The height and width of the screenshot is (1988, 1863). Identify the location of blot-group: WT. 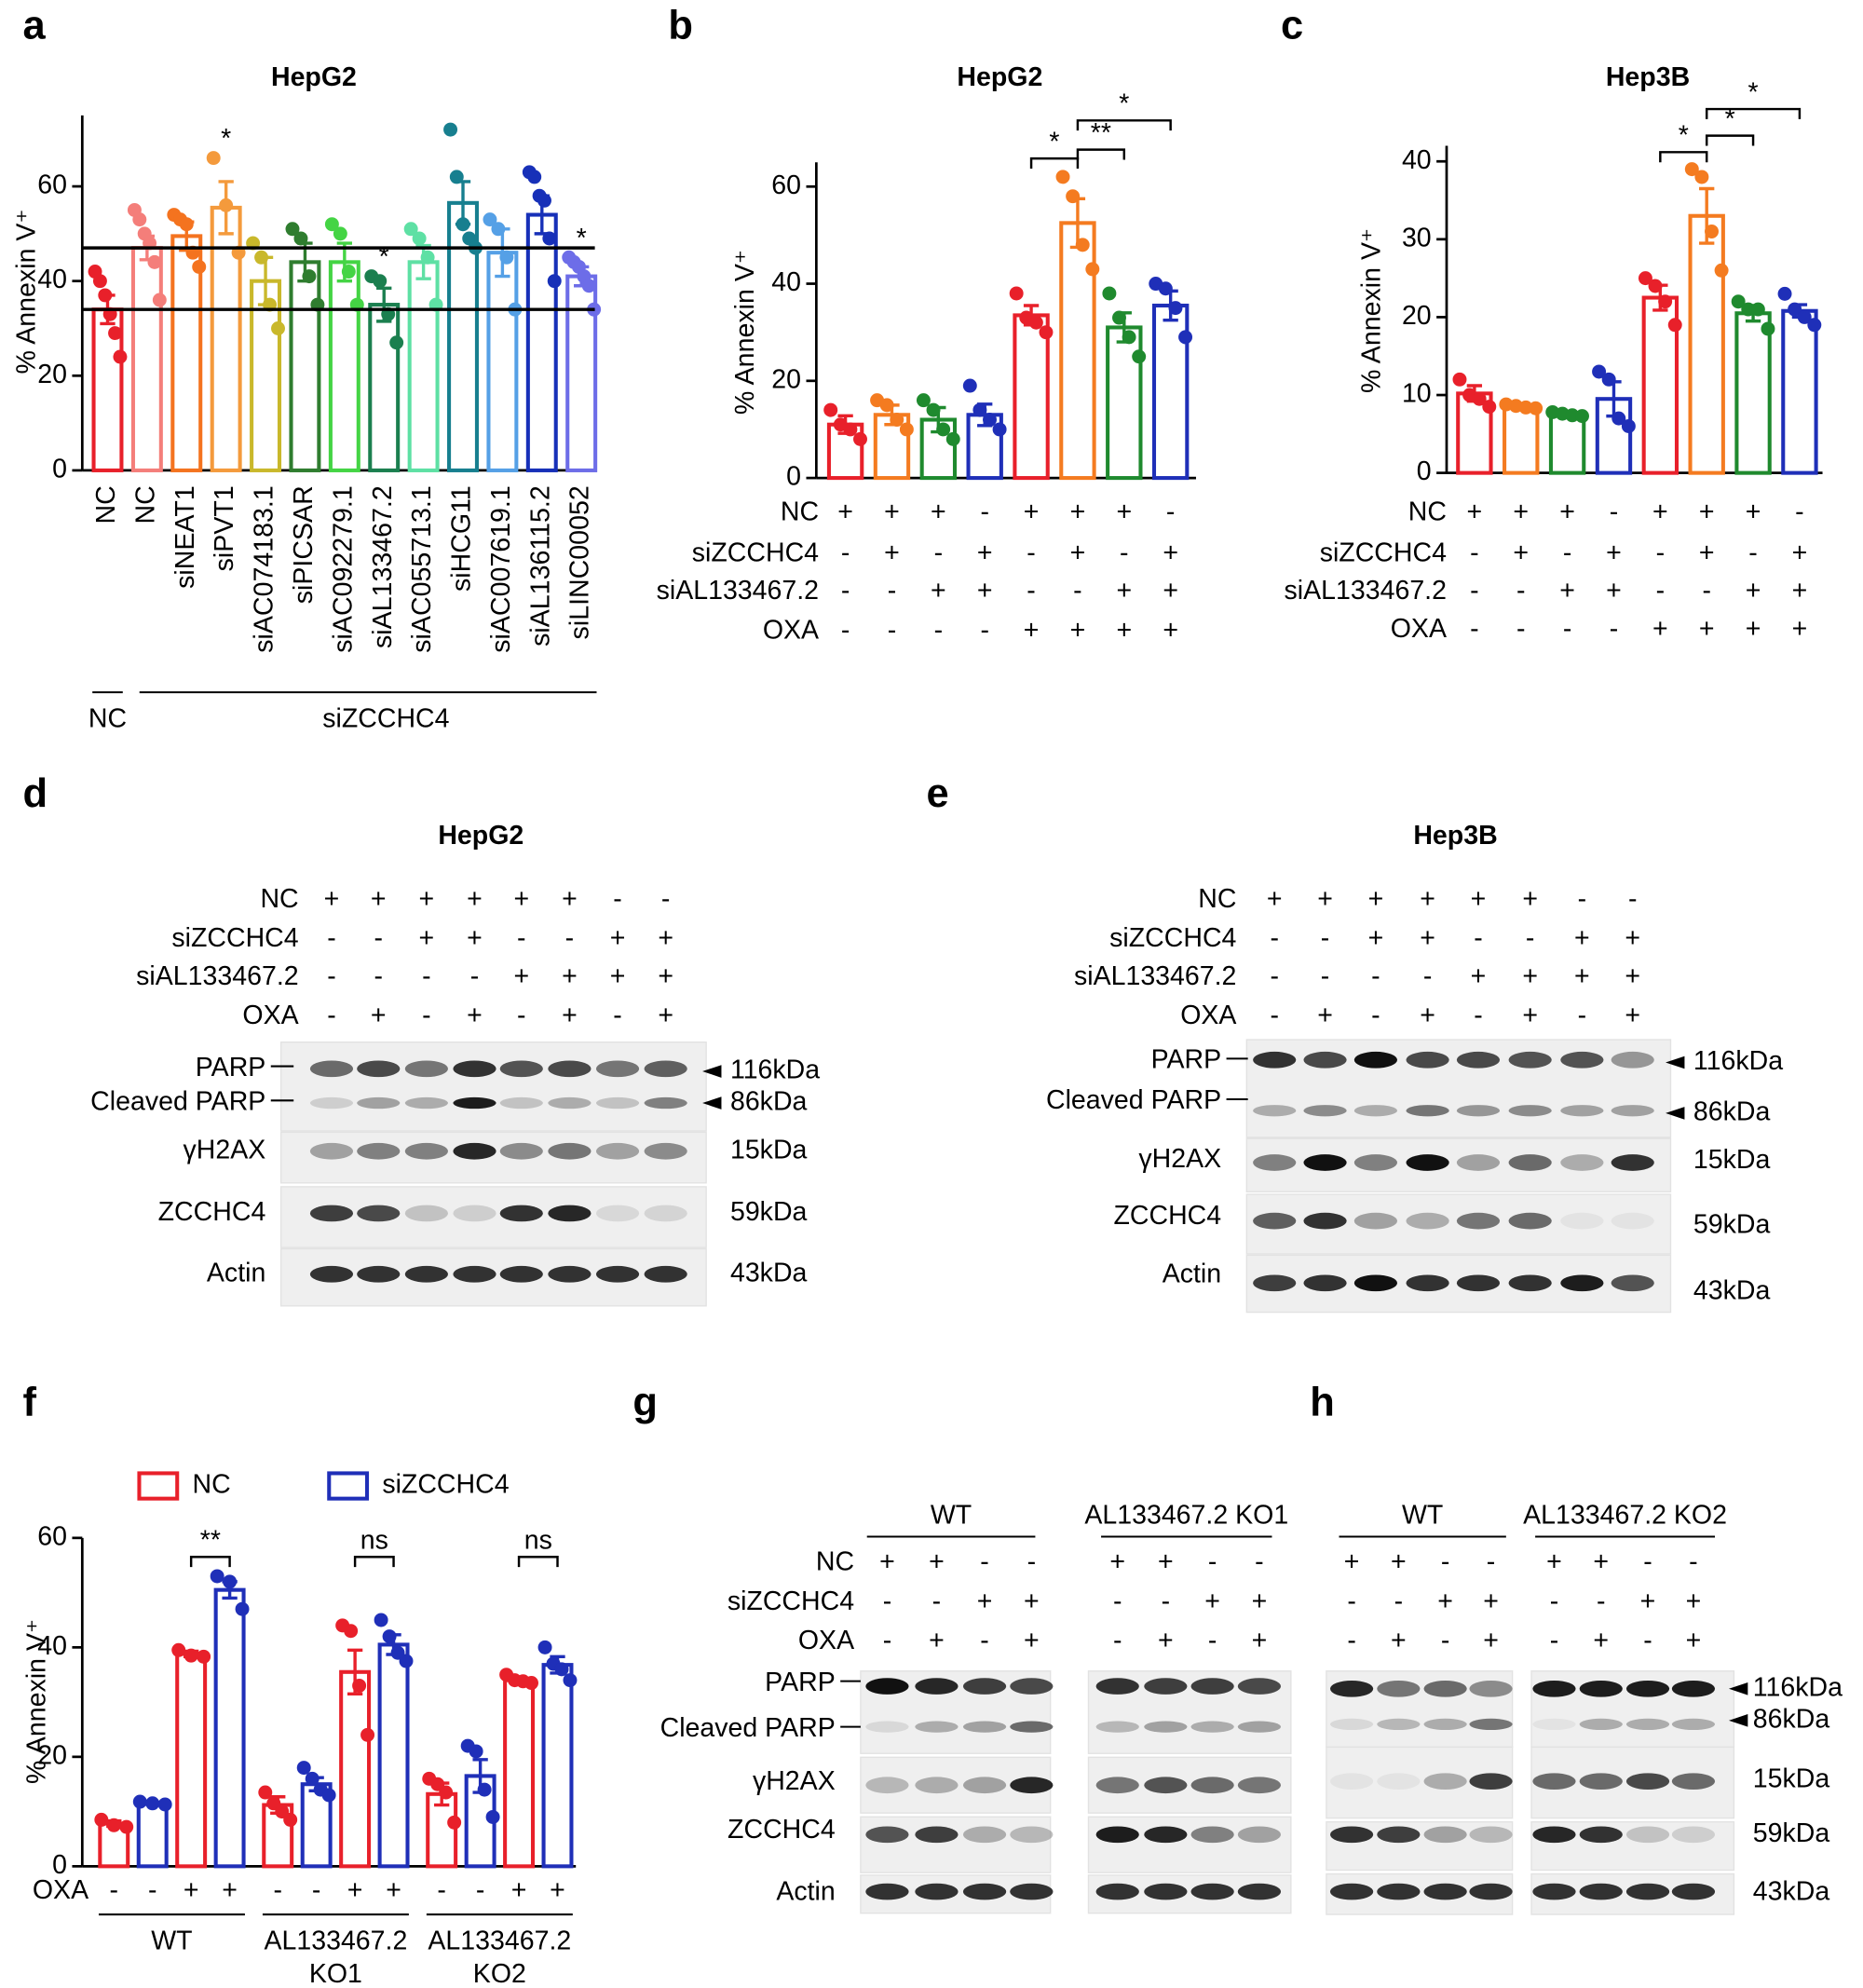
(1422, 1515).